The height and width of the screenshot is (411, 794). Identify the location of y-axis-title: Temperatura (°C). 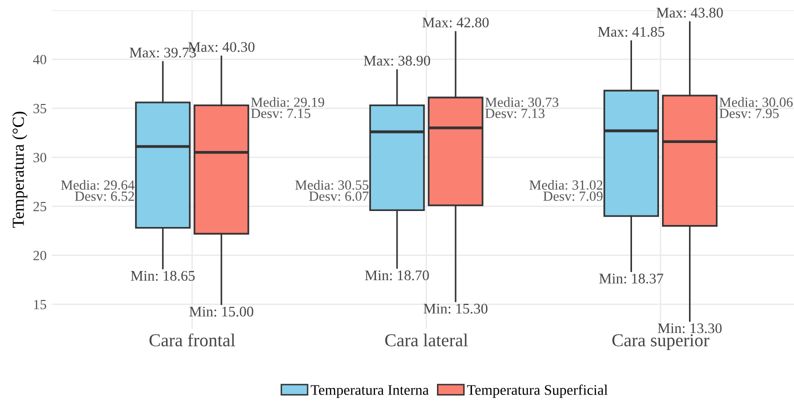
(20, 170).